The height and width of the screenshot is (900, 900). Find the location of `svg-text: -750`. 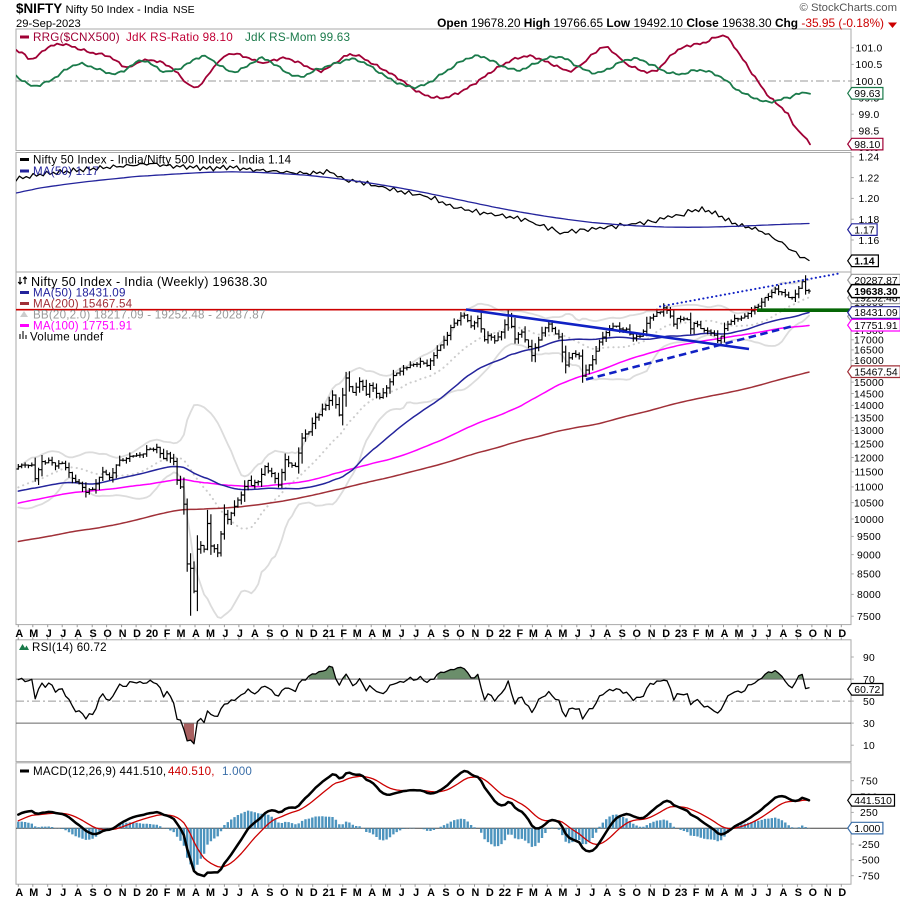

svg-text: -750 is located at coordinates (869, 876).